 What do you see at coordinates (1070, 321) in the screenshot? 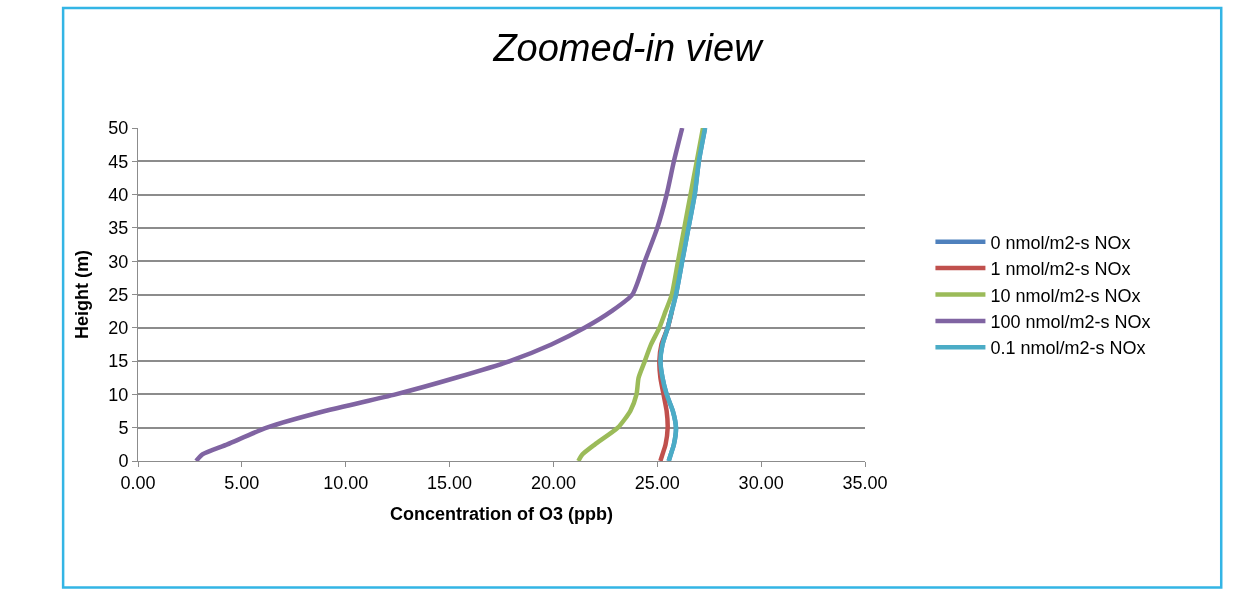
I see `legend-label: 100 nmol/m2-s NOx` at bounding box center [1070, 321].